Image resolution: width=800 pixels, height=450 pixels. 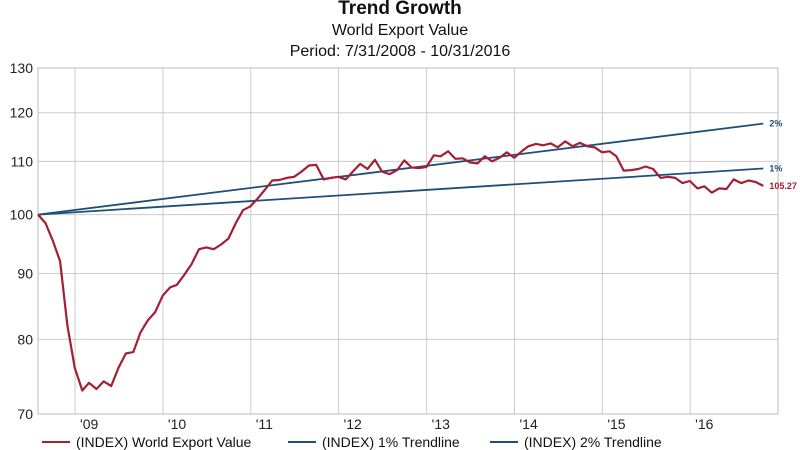 I want to click on x-tick-label: '11, so click(x=264, y=424).